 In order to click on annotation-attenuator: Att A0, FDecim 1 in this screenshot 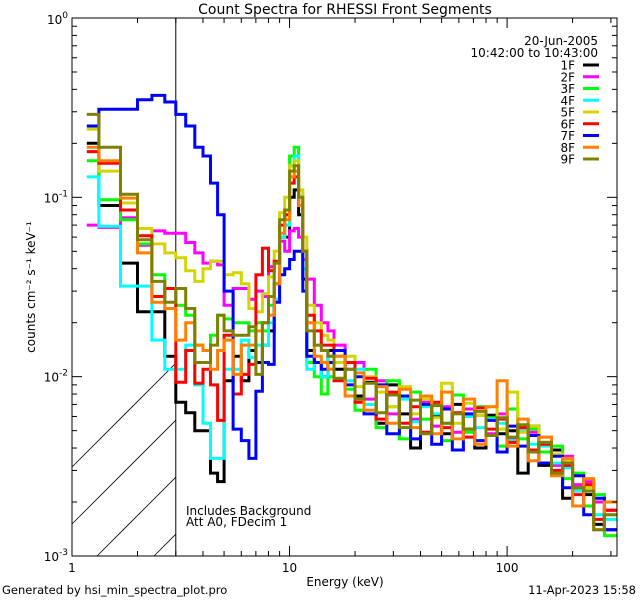, I will do `click(236, 522)`.